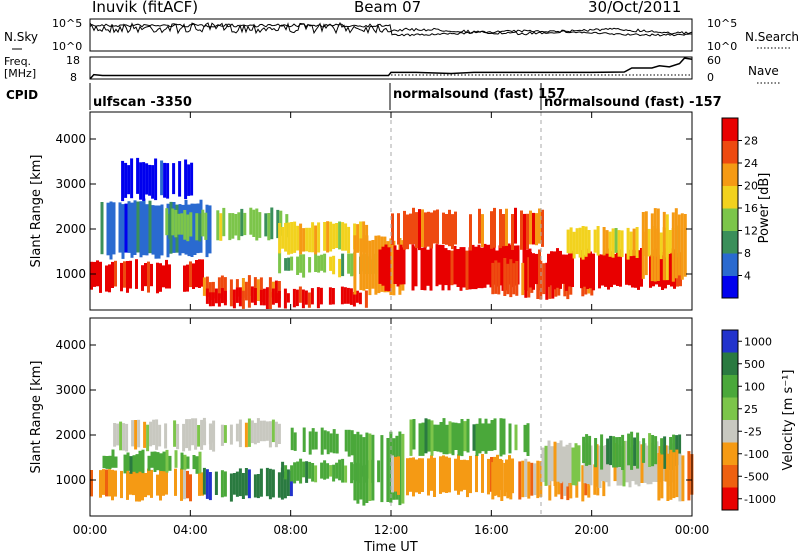 Image resolution: width=800 pixels, height=554 pixels. Describe the element at coordinates (391, 34) in the screenshot. I see `noise-sky-trace` at that location.